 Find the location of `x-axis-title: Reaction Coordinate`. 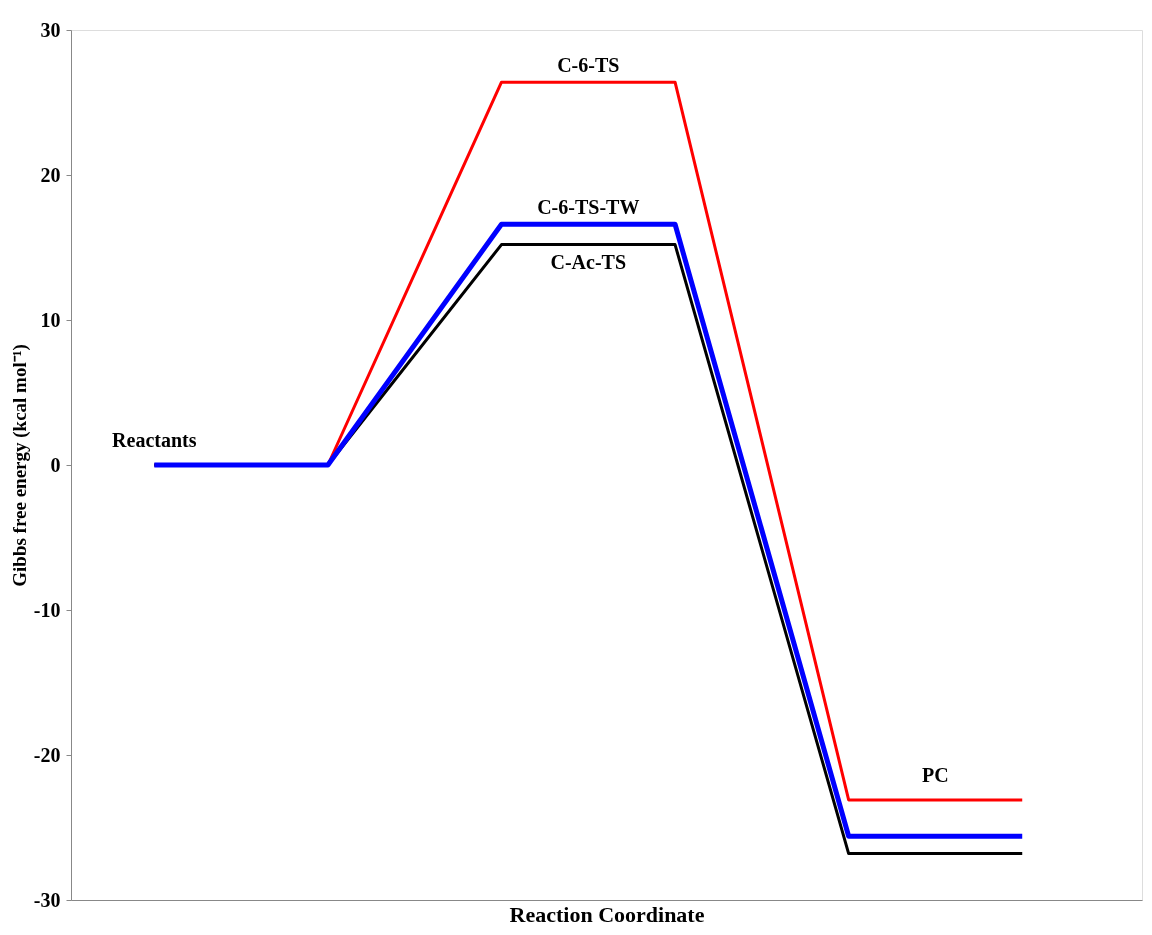

x-axis-title: Reaction Coordinate is located at coordinates (607, 914).